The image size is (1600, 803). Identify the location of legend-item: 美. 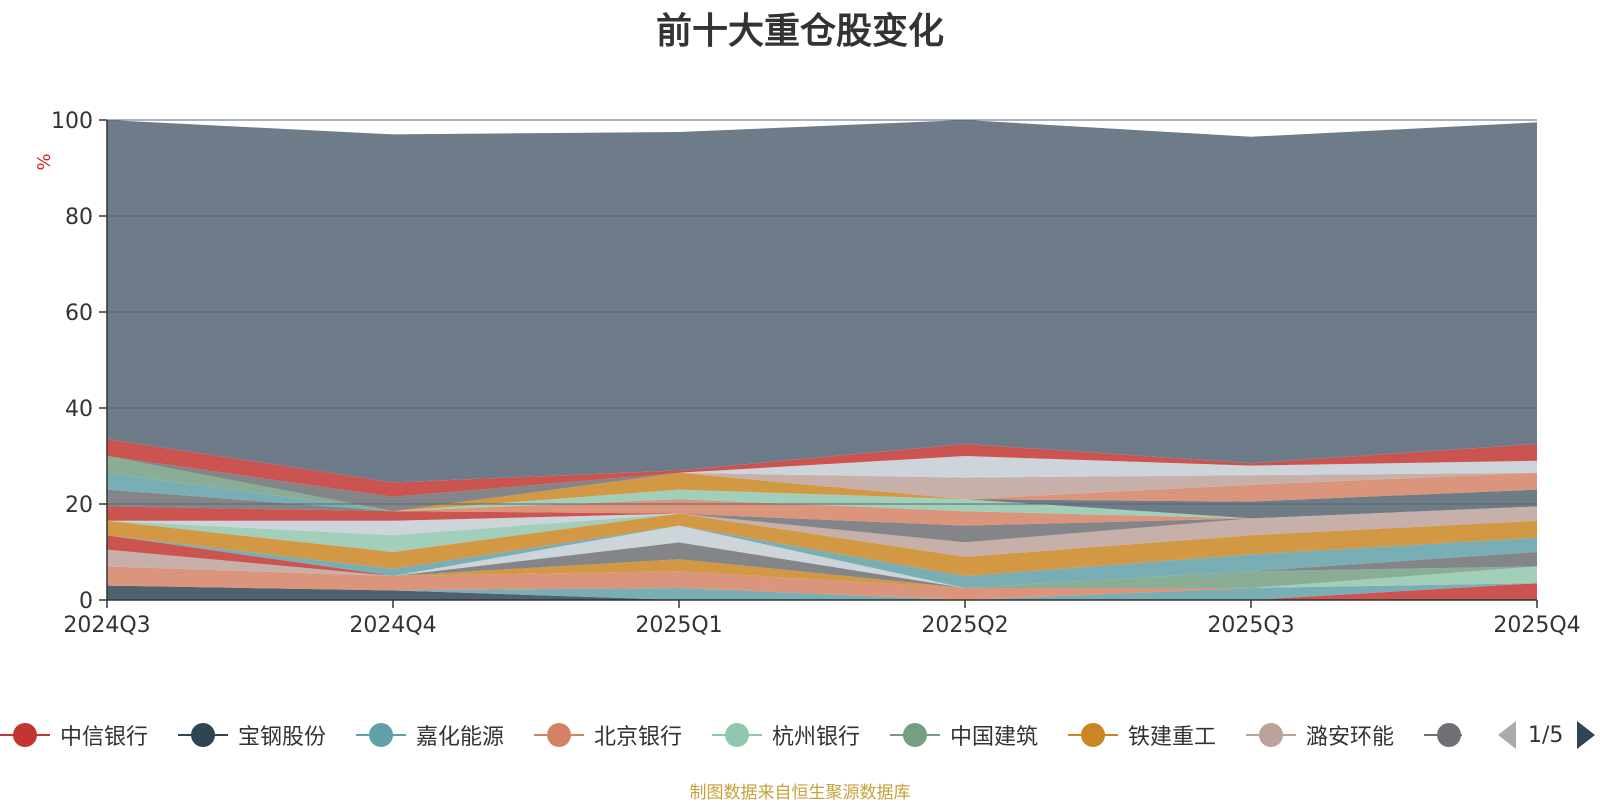
(1443, 735).